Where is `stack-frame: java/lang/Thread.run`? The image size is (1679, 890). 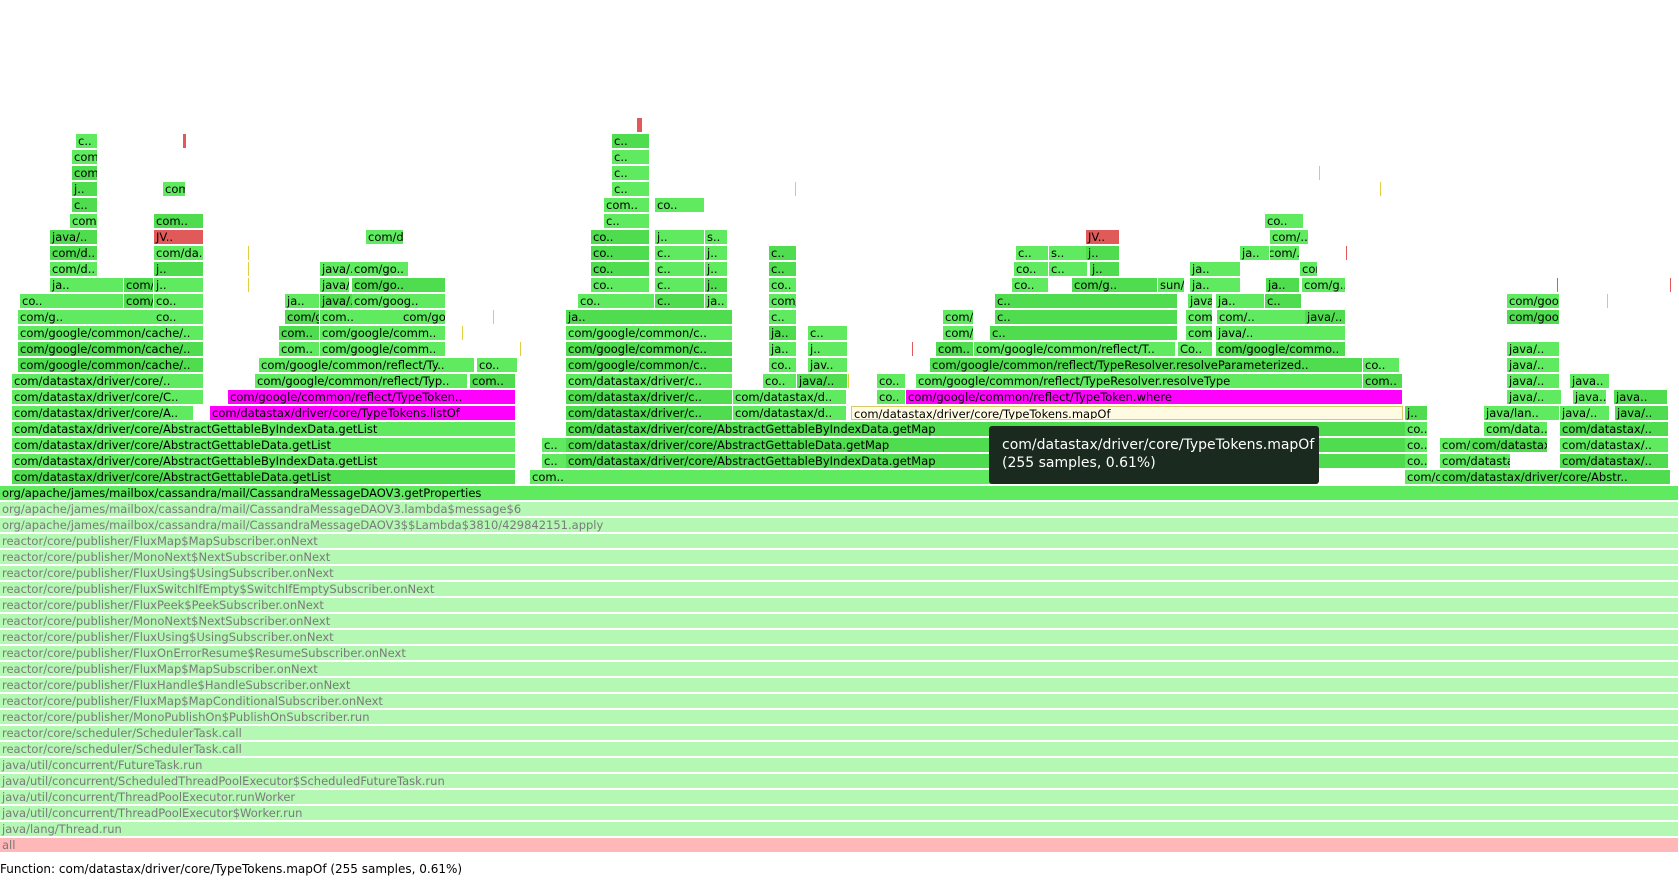
stack-frame: java/lang/Thread.run is located at coordinates (839, 829).